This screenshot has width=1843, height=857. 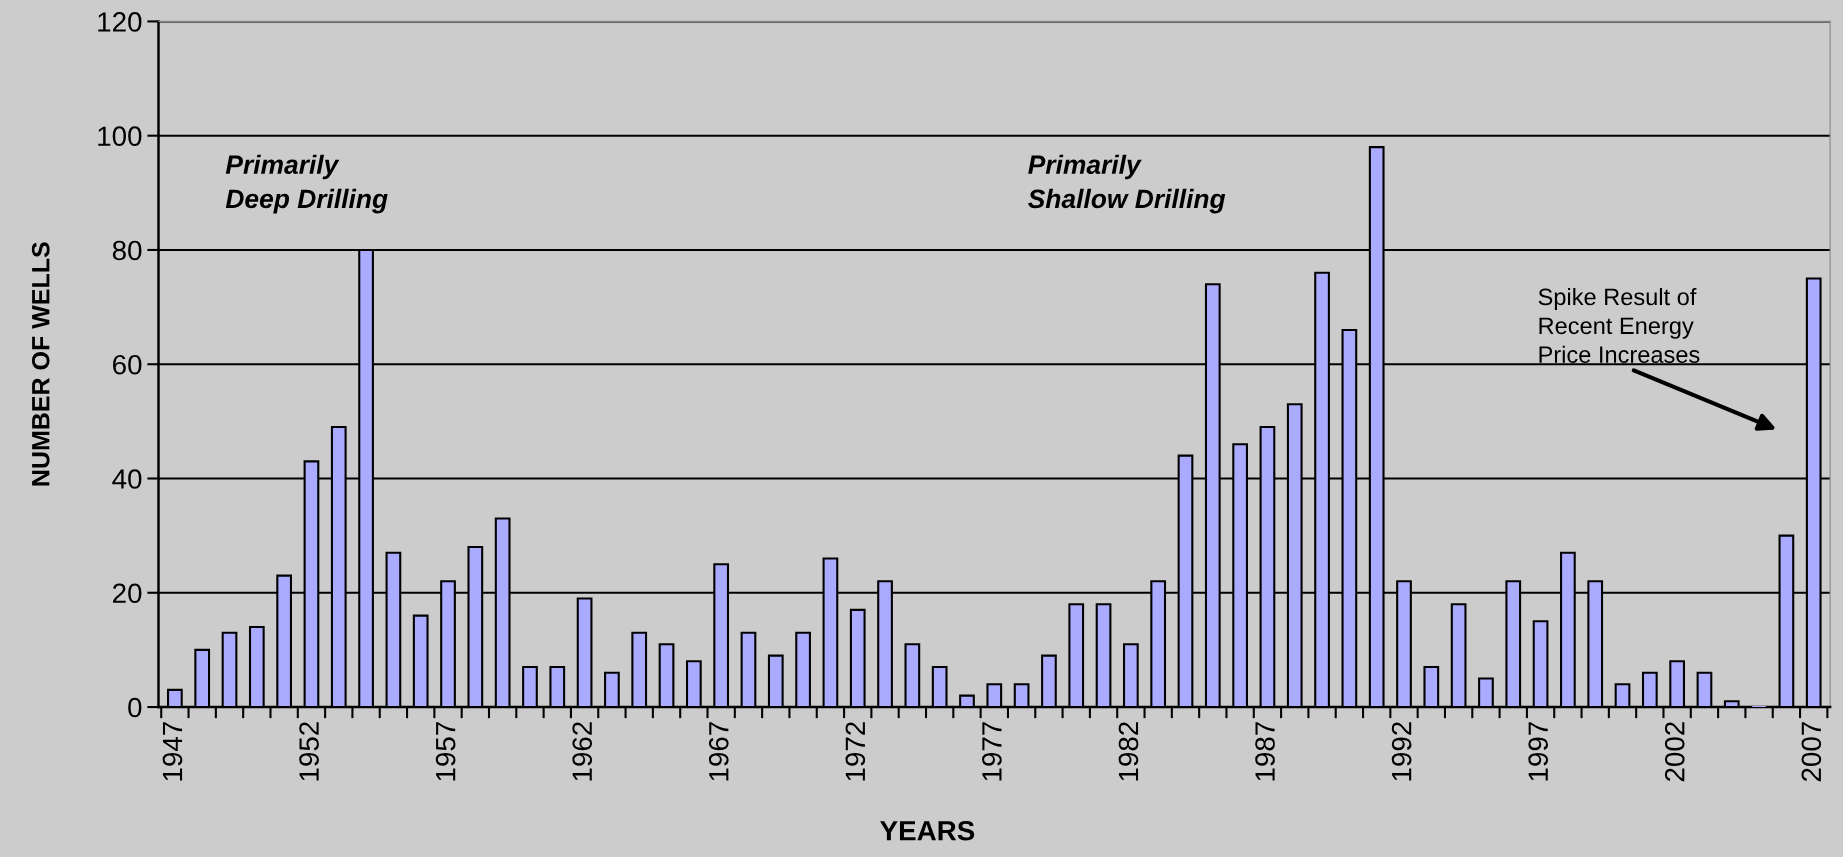 I want to click on y-tick-label: 20, so click(x=127, y=593).